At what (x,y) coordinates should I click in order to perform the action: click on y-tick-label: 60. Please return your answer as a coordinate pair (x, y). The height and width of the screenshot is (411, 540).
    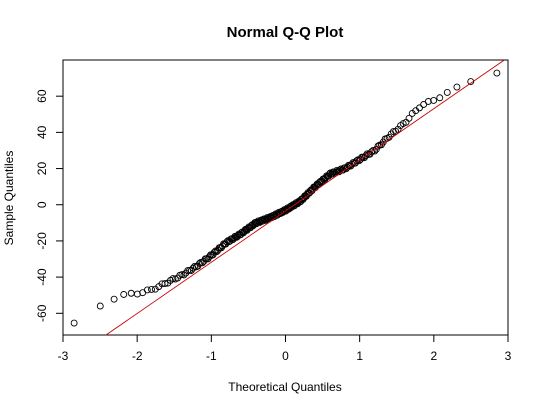
    Looking at the image, I should click on (42, 96).